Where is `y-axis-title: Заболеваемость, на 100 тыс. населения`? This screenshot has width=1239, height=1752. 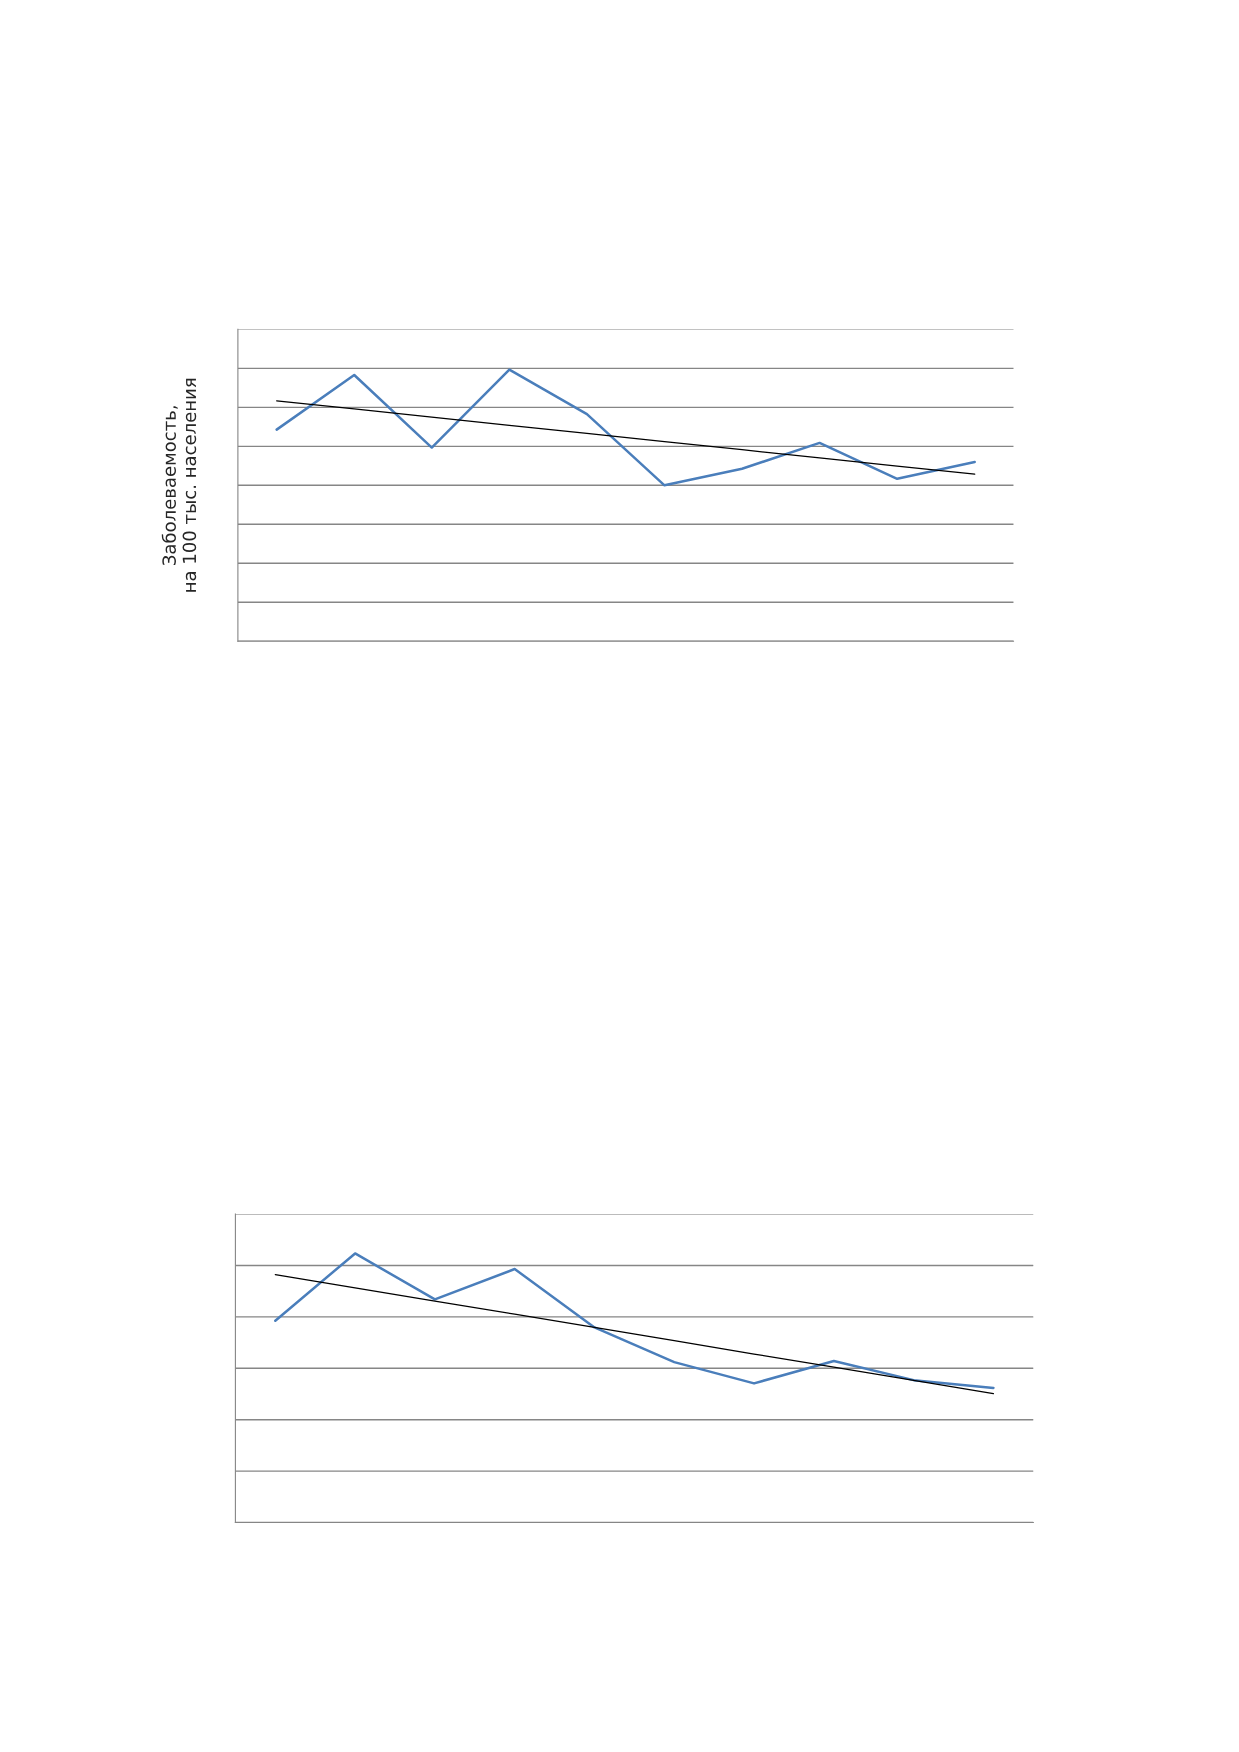 y-axis-title: Заболеваемость, на 100 тыс. населения is located at coordinates (179, 485).